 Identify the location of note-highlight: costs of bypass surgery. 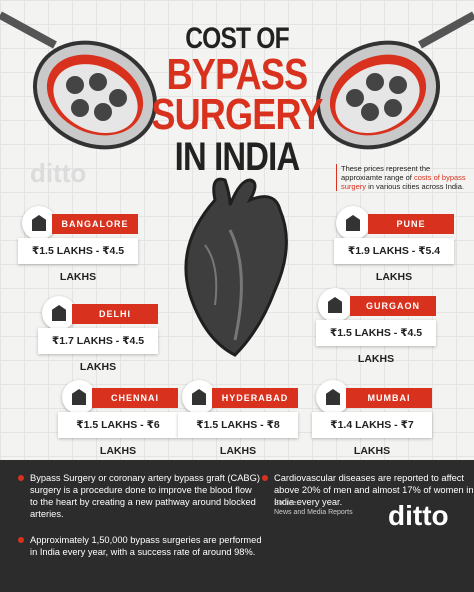
(403, 182).